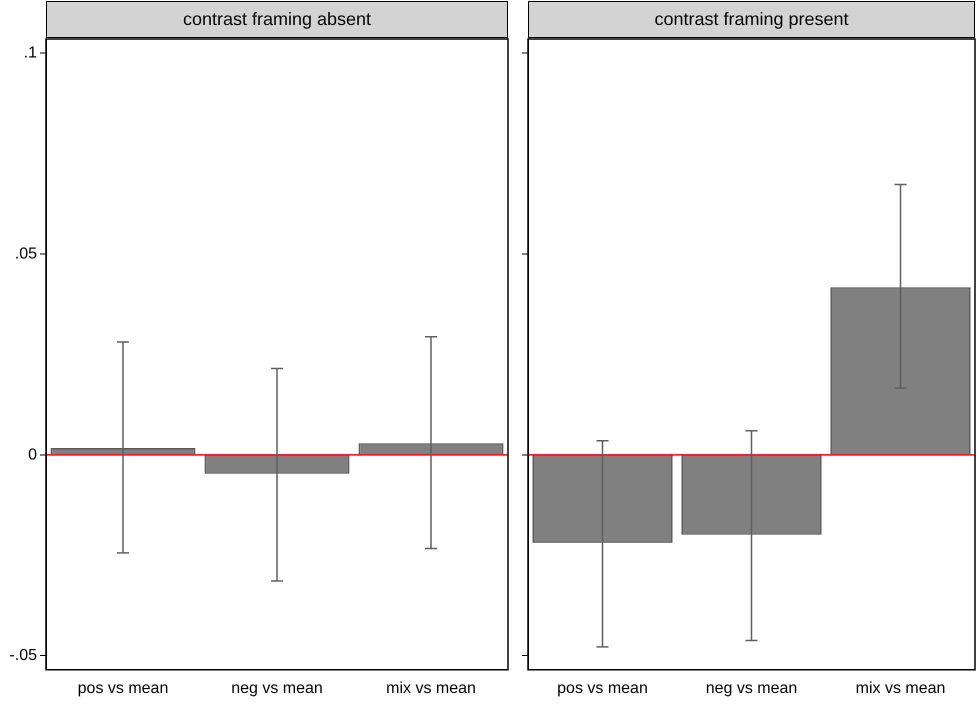 The width and height of the screenshot is (979, 705). I want to click on chart-title: contrast framing present, so click(751, 19).